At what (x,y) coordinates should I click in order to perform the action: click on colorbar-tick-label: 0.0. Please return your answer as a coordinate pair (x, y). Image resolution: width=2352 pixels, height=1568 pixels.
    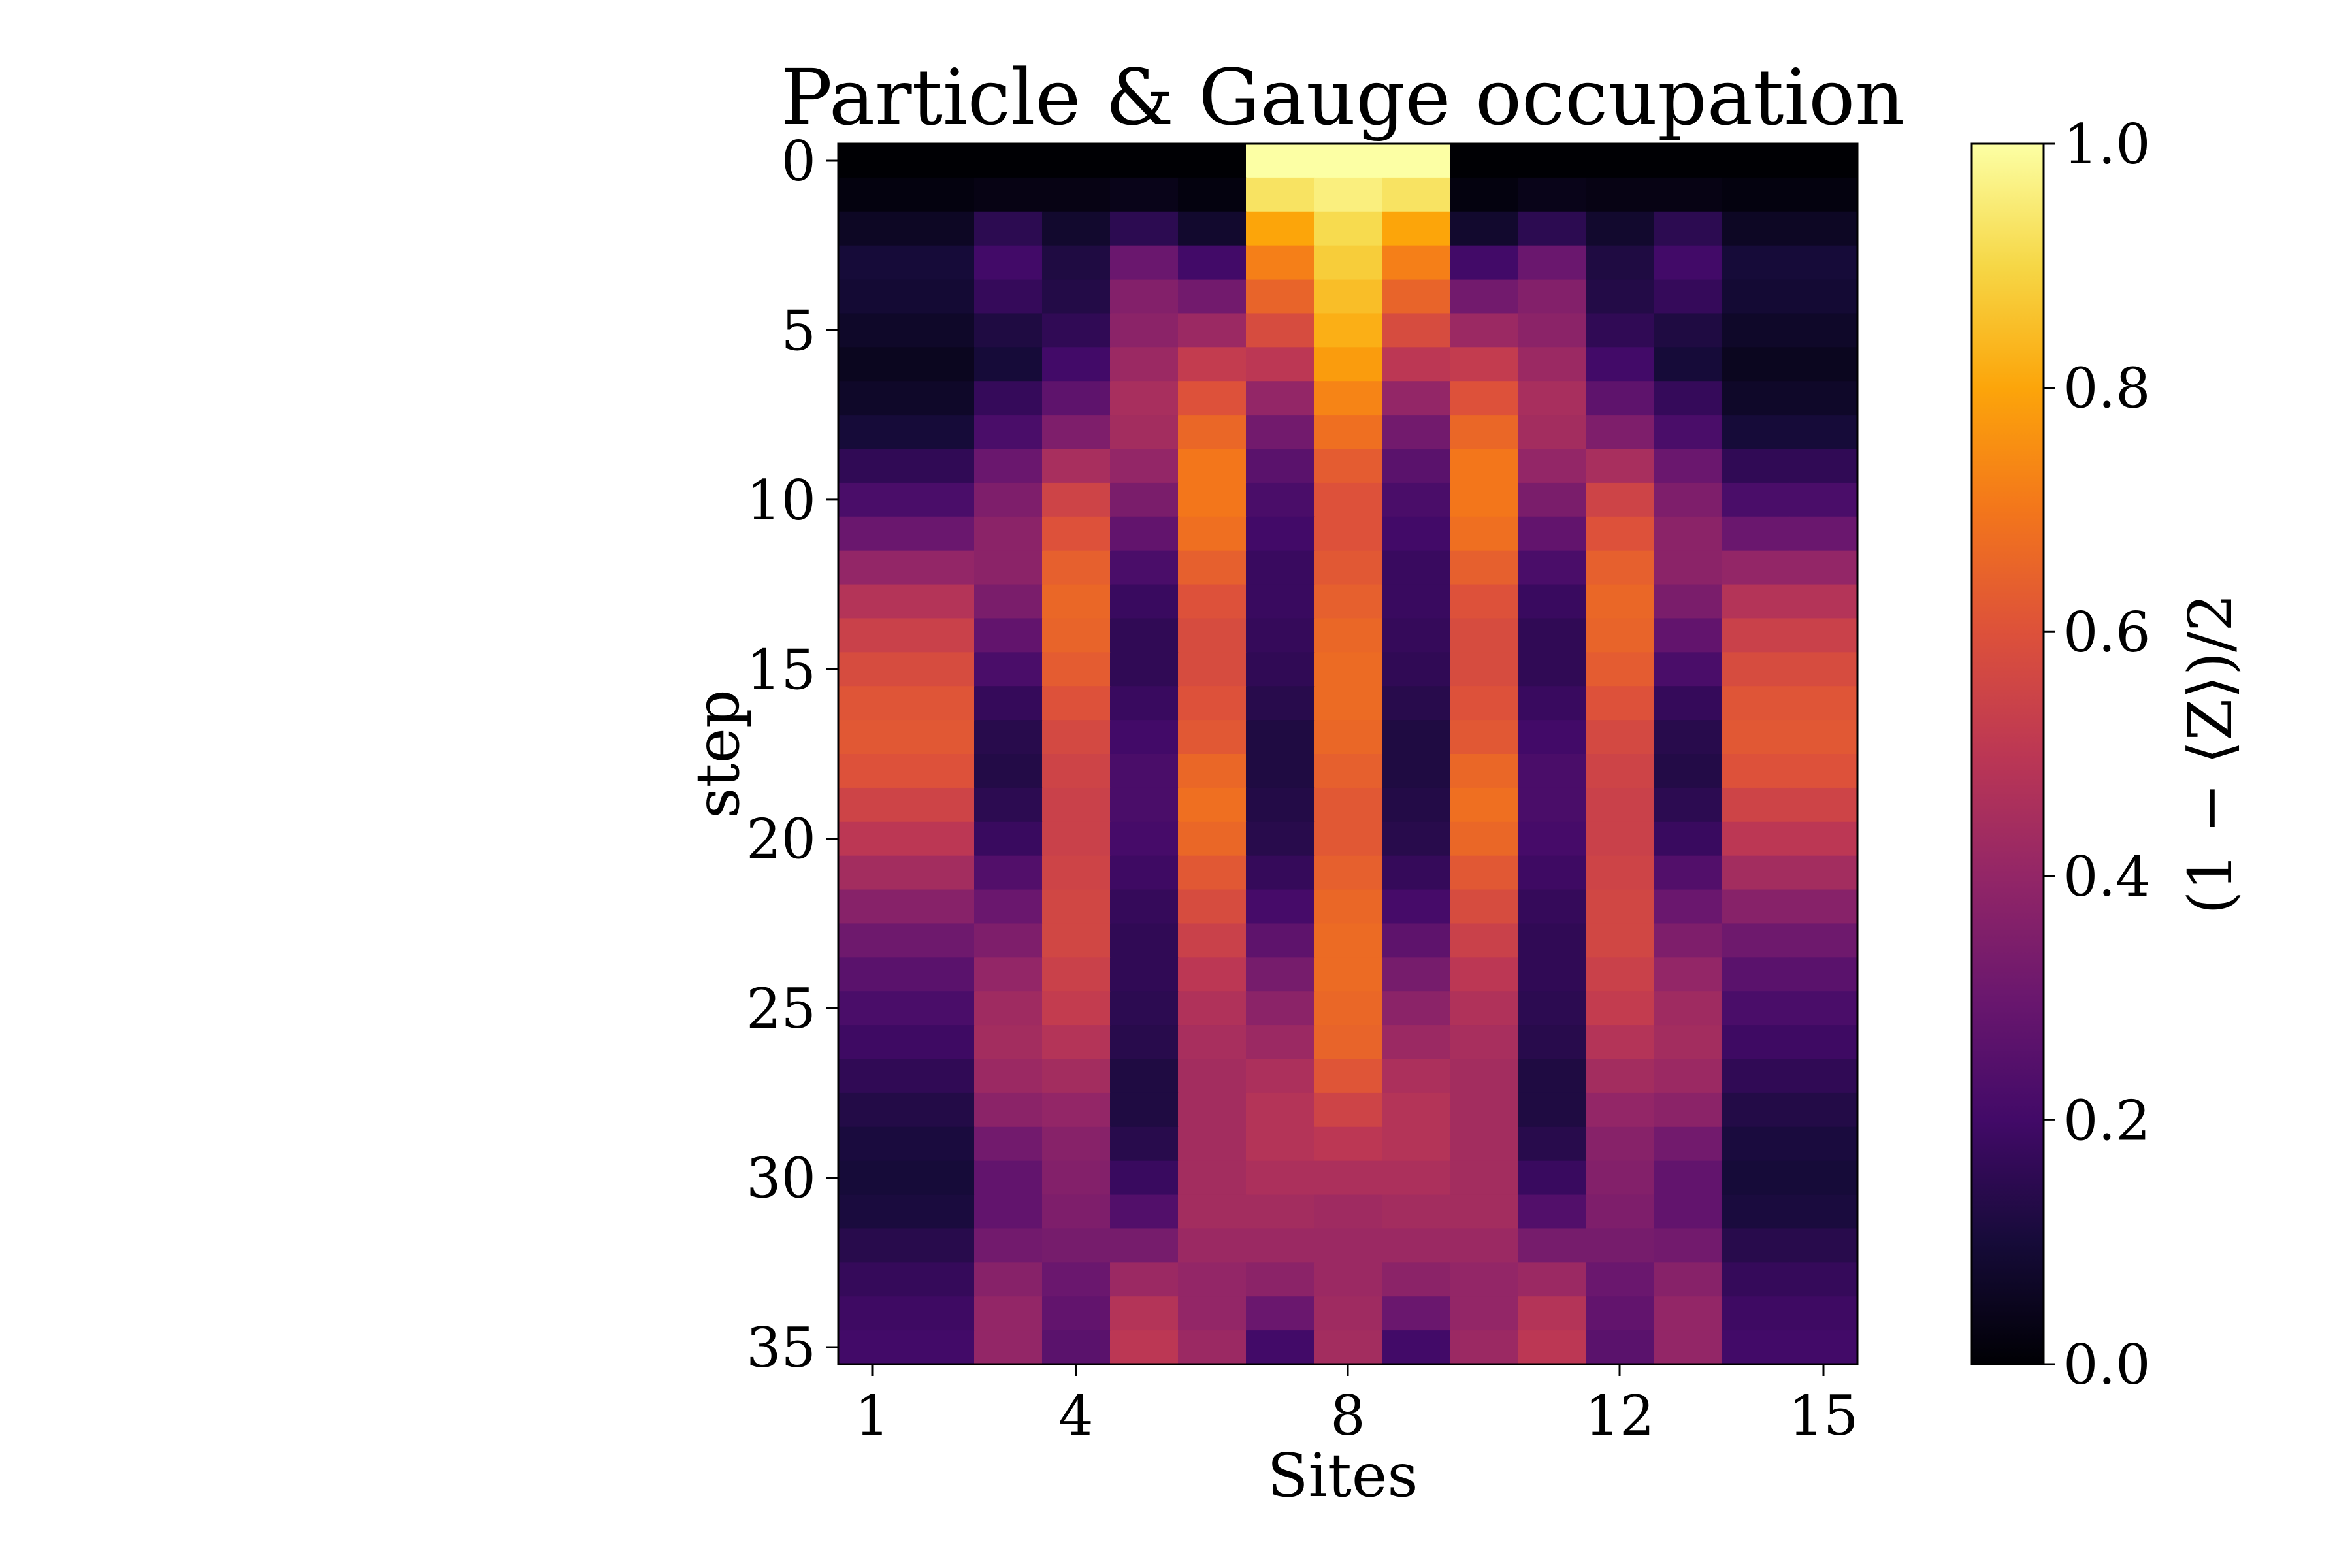
    Looking at the image, I should click on (2107, 1365).